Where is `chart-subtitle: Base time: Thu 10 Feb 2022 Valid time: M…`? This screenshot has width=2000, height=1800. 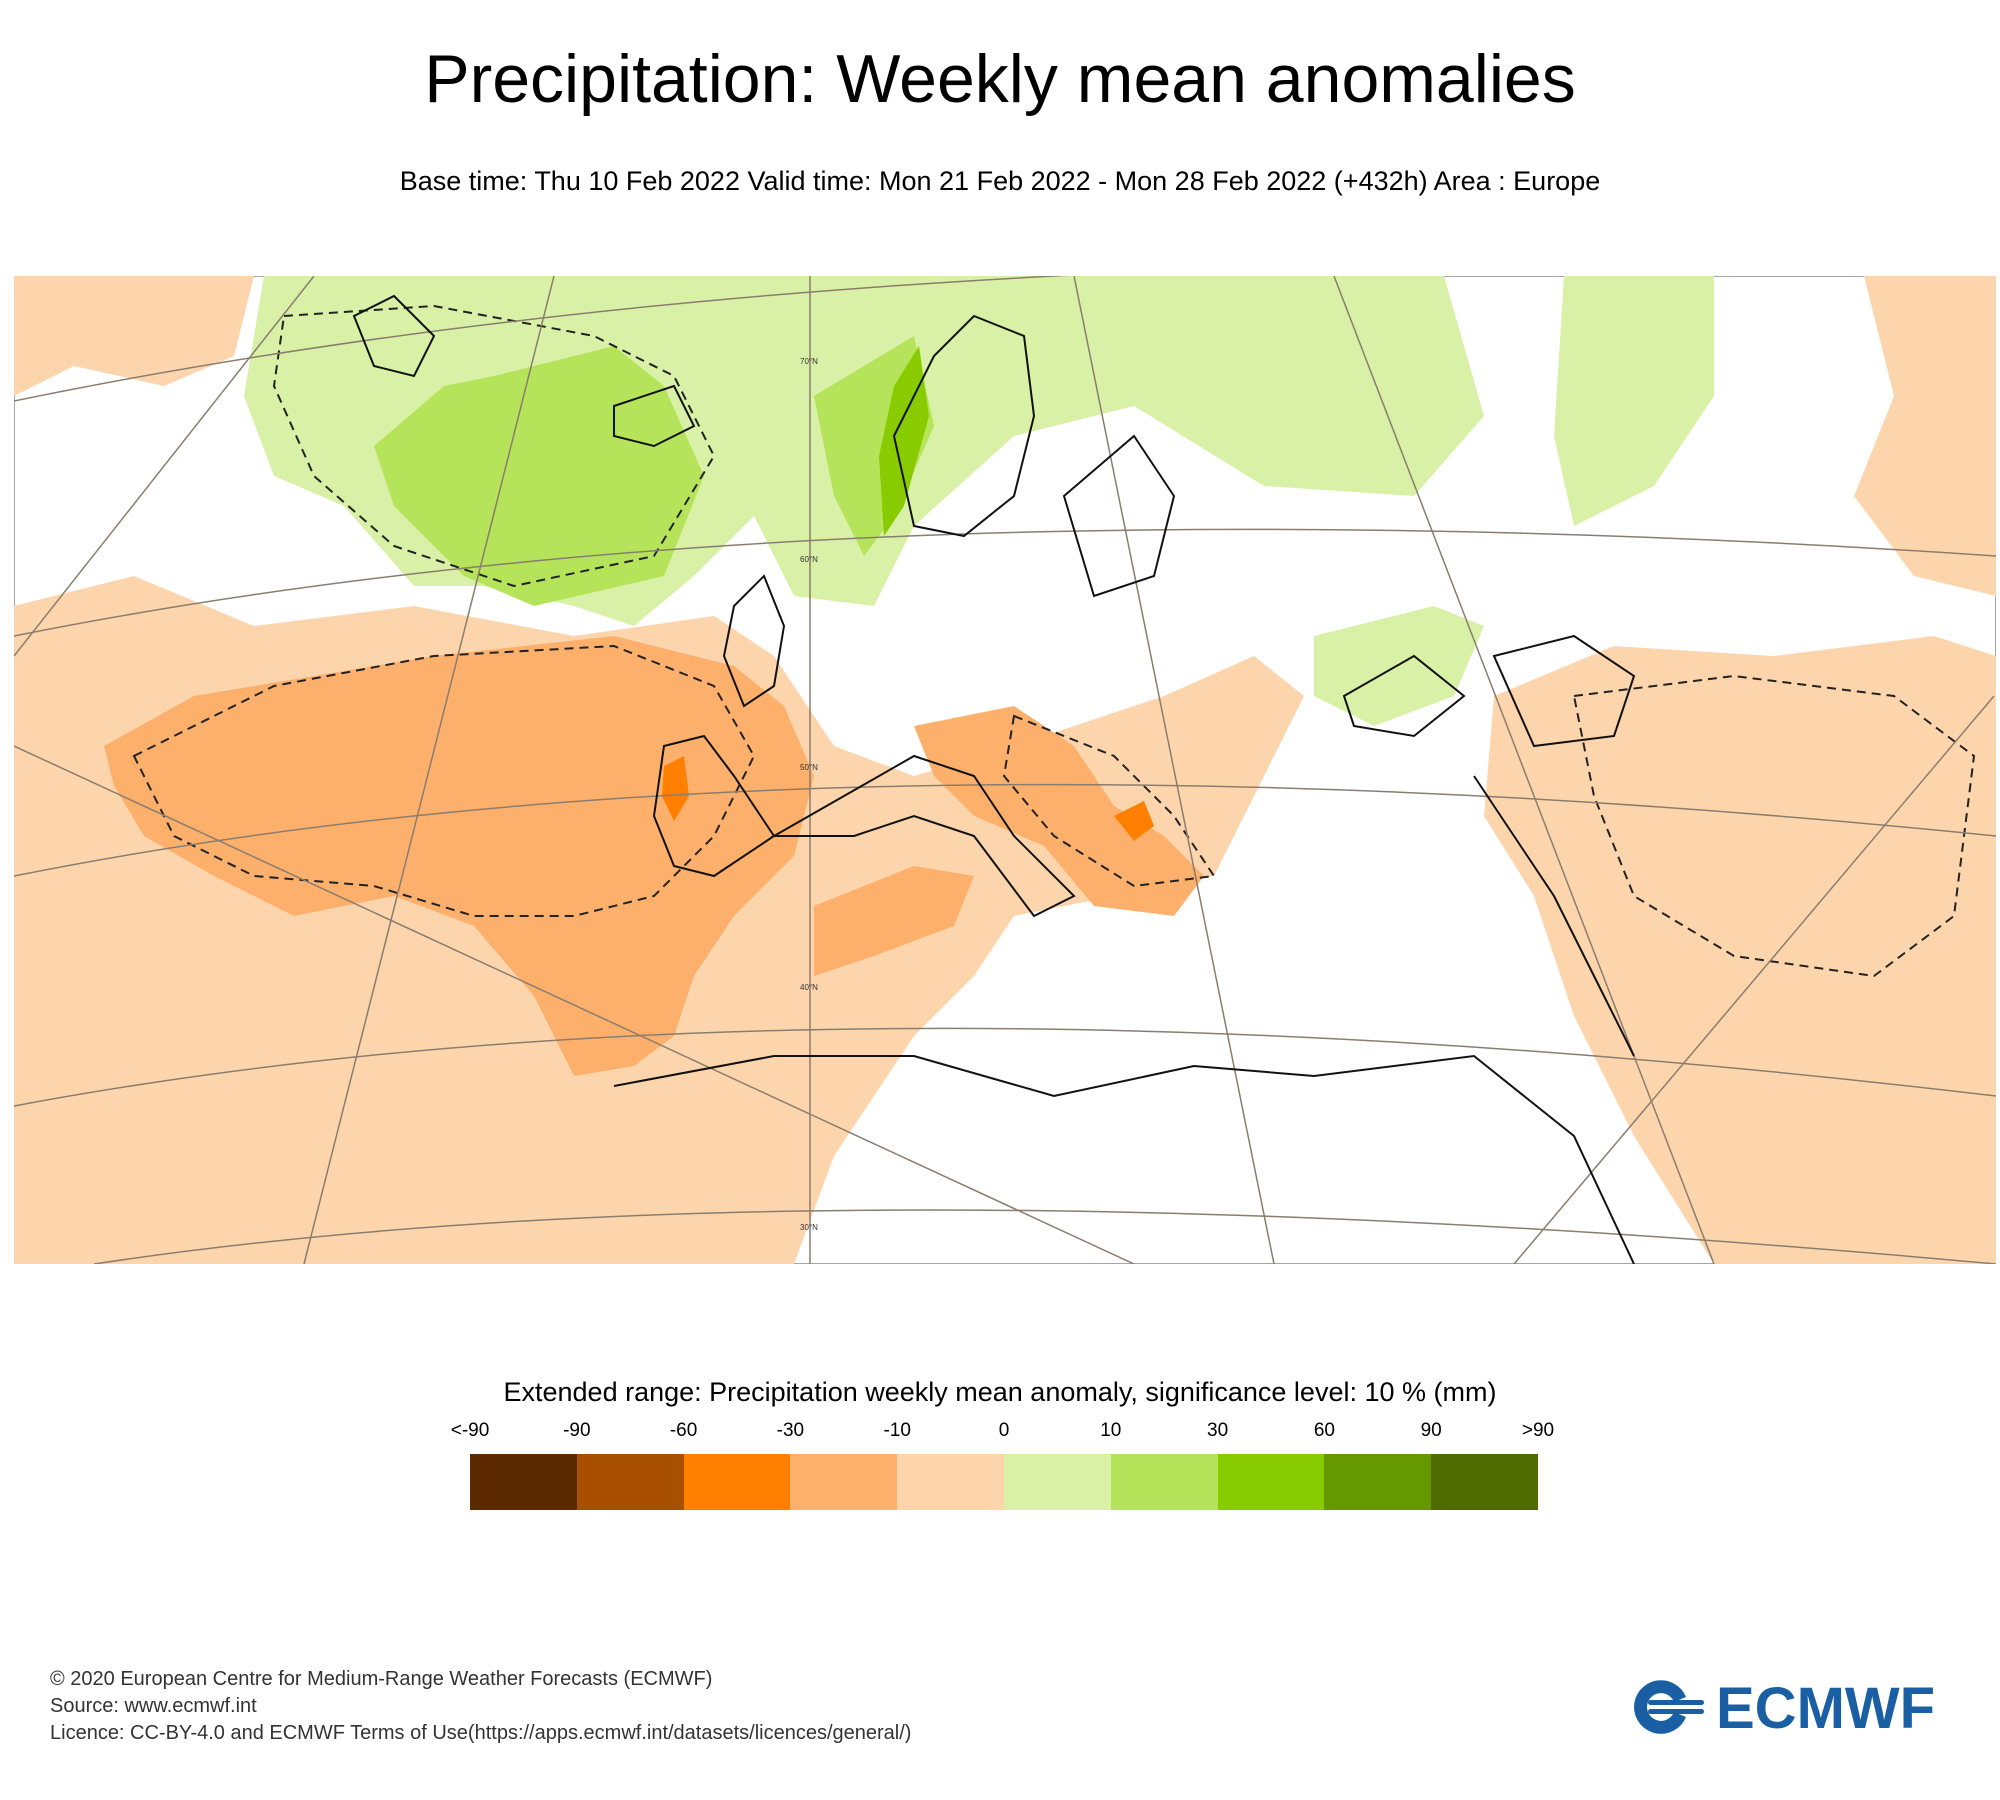 chart-subtitle: Base time: Thu 10 Feb 2022 Valid time: M… is located at coordinates (1000, 181).